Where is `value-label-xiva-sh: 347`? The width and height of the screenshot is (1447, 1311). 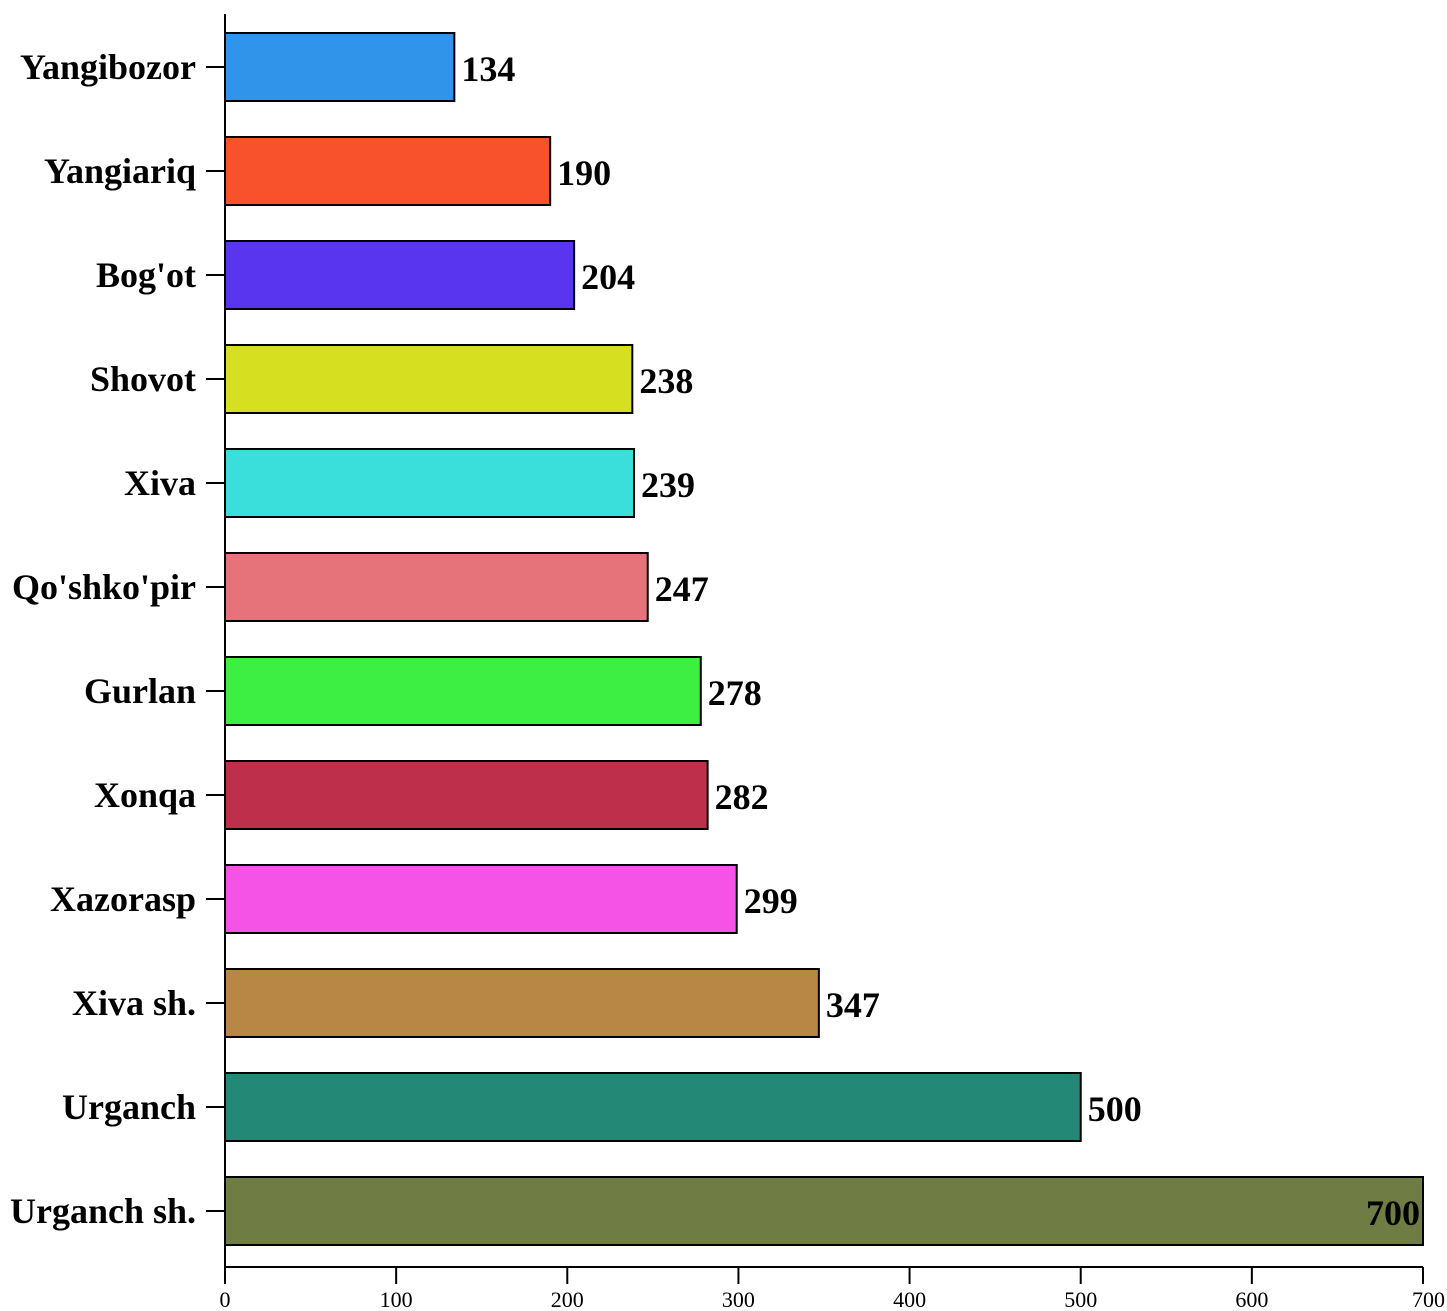 value-label-xiva-sh: 347 is located at coordinates (853, 1005).